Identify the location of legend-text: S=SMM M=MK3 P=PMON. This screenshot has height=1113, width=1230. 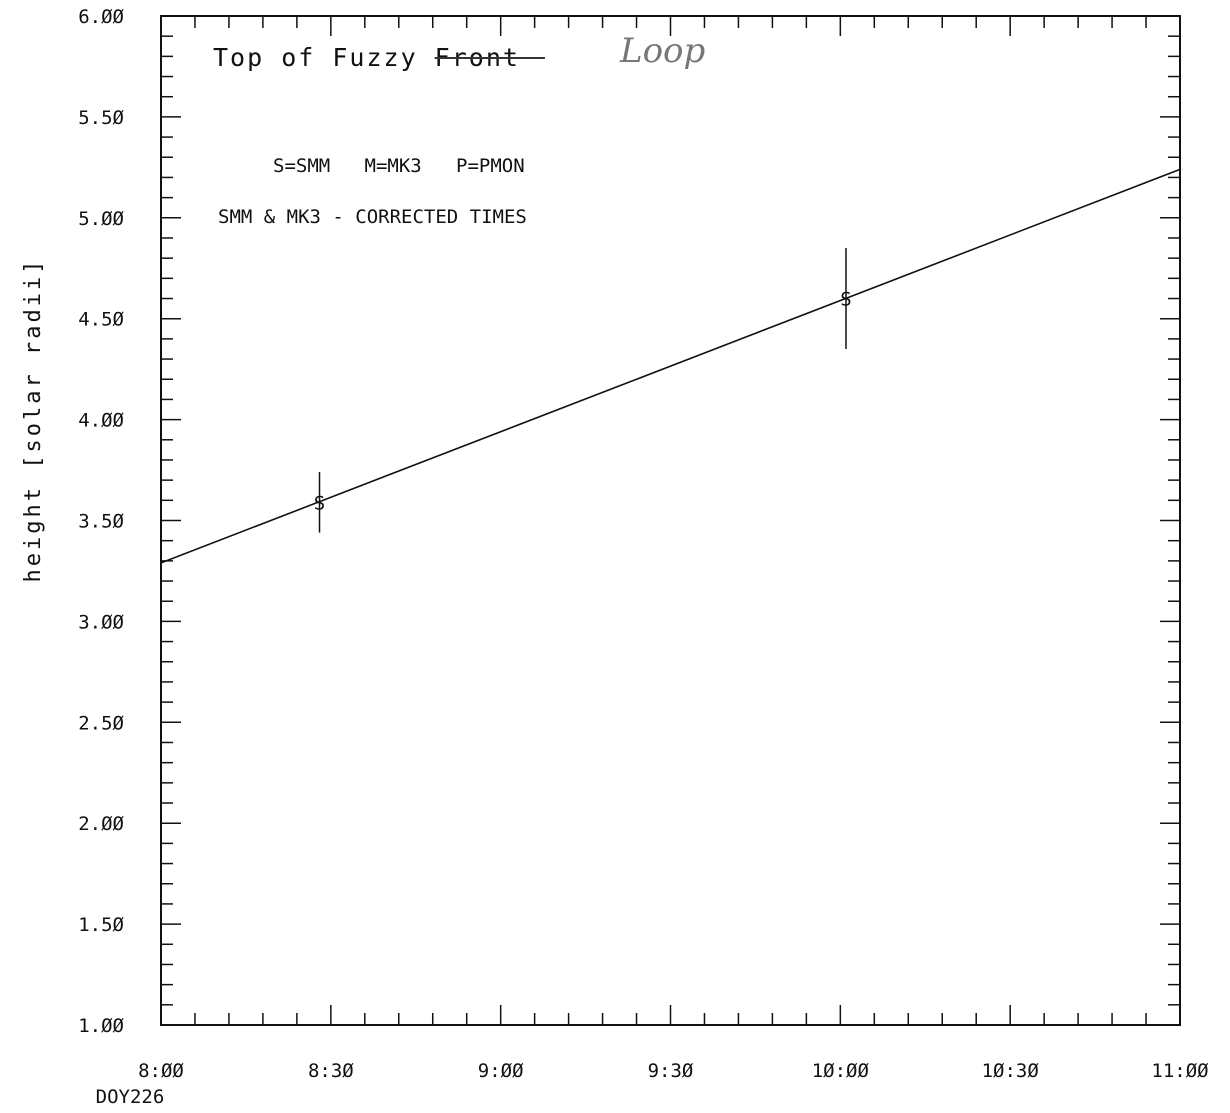
(399, 166).